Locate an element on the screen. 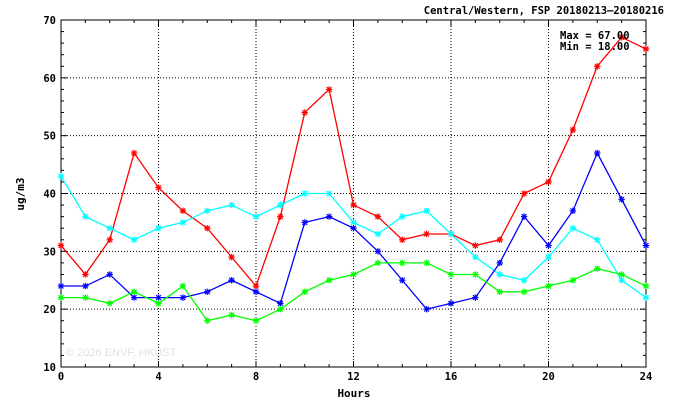 This screenshot has height=409, width=674. x-tick-label: 12 is located at coordinates (353, 377).